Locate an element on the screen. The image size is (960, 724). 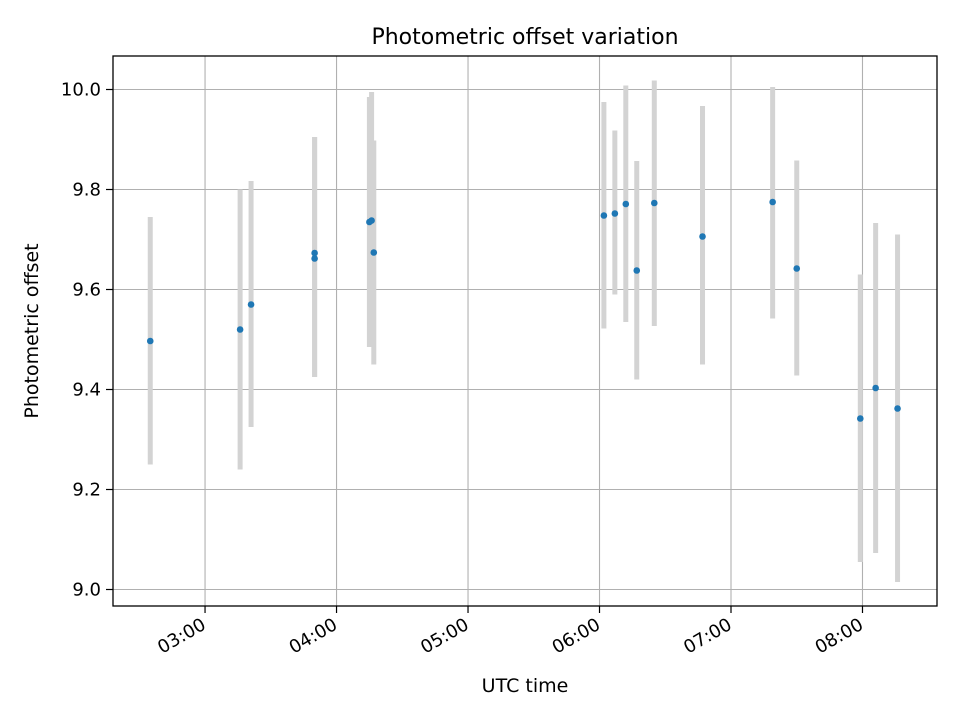
y-tick-label: 9.6 is located at coordinates (86, 290).